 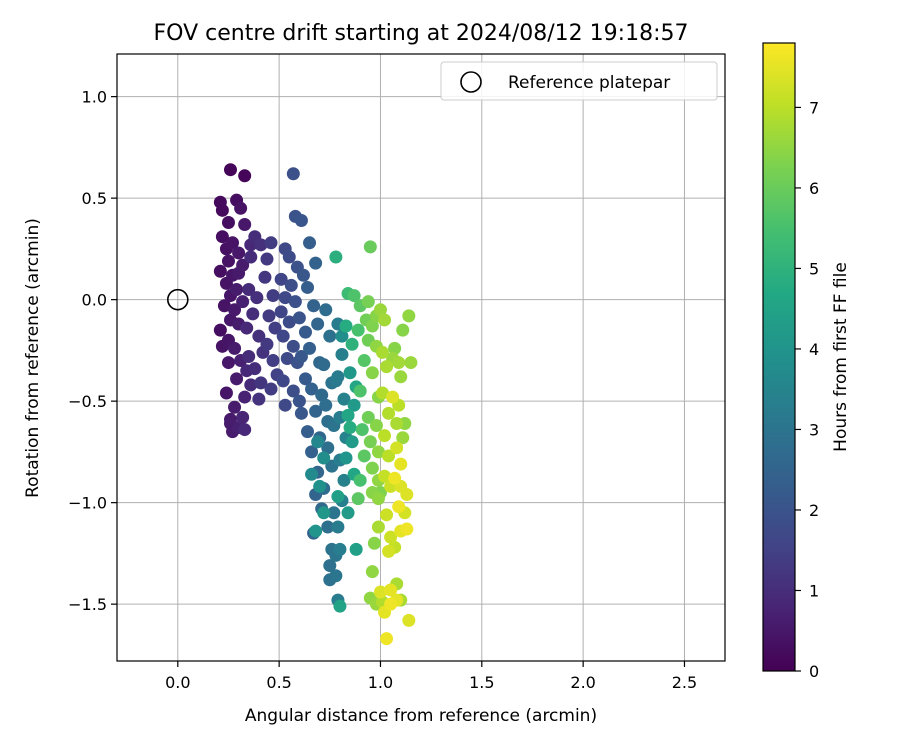 What do you see at coordinates (814, 268) in the screenshot?
I see `colorbar-tick-label: 5` at bounding box center [814, 268].